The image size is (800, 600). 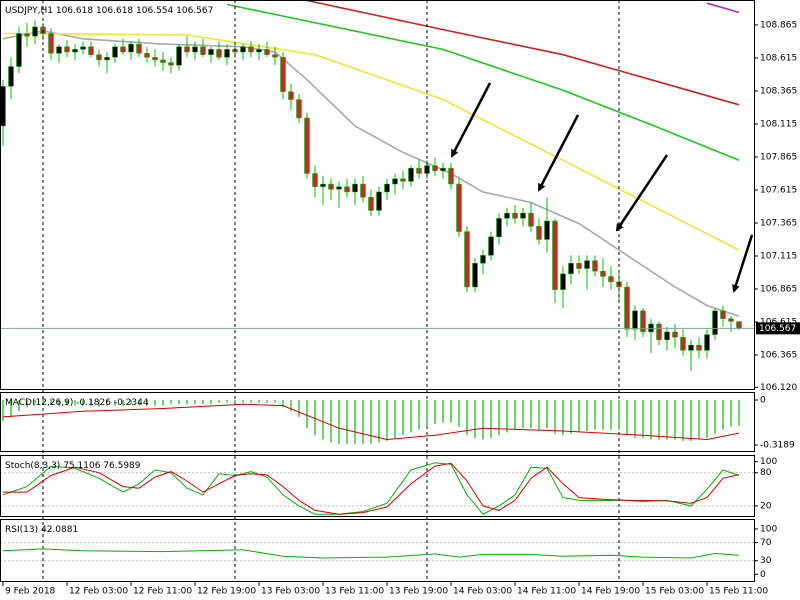 What do you see at coordinates (39, 403) in the screenshot?
I see `title-part: MACD(12,26,9)` at bounding box center [39, 403].